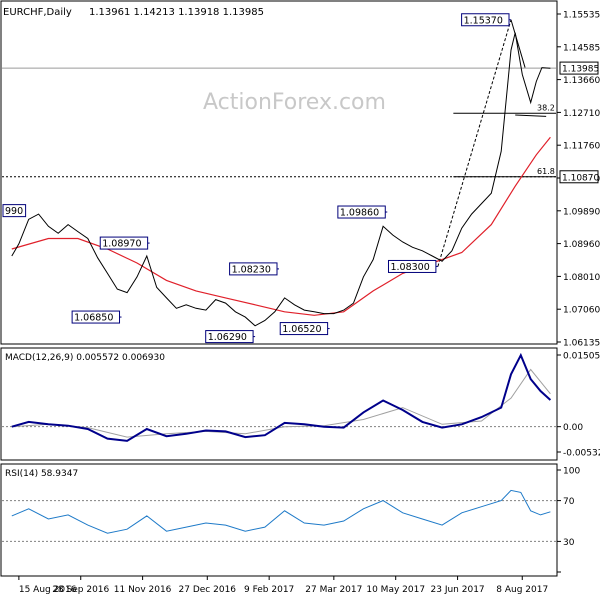 The width and height of the screenshot is (600, 600). What do you see at coordinates (41, 474) in the screenshot?
I see `rsi-title: RSI(14) 58.9347` at bounding box center [41, 474].